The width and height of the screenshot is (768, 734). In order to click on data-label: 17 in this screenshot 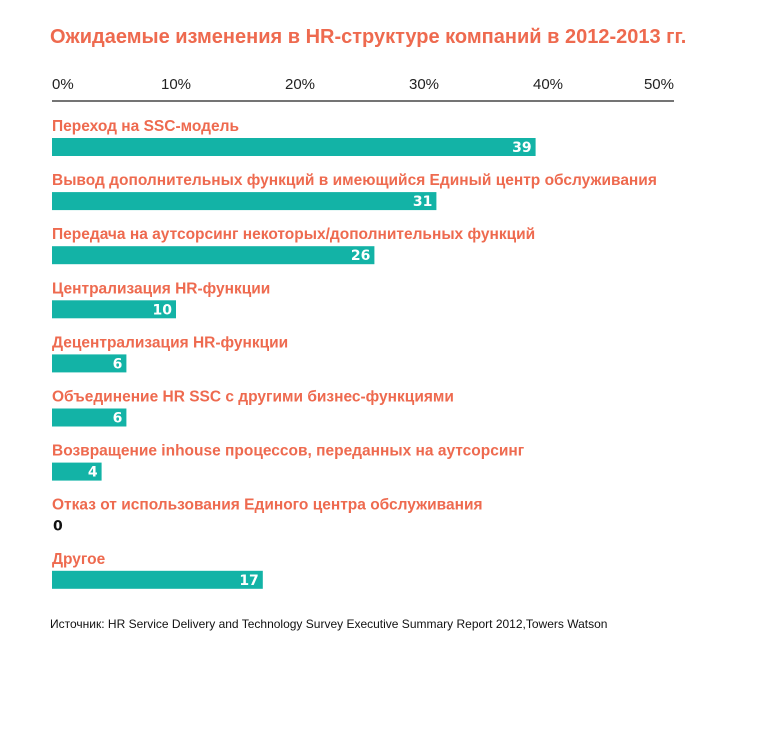, I will do `click(248, 581)`.